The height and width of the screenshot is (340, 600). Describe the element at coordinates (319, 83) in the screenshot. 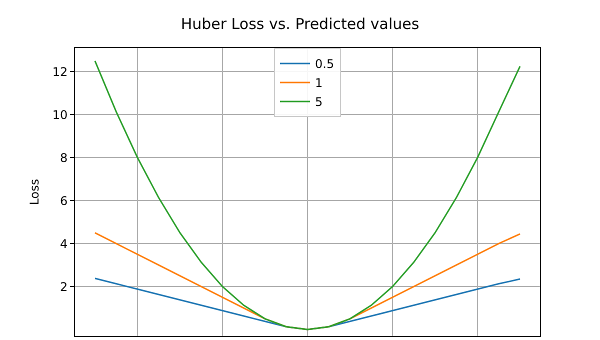

I see `legend-label: 1` at that location.